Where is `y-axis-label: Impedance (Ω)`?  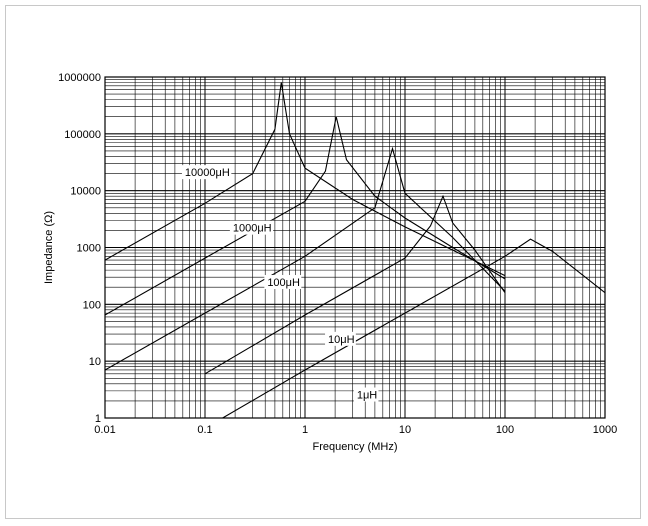
y-axis-label: Impedance (Ω) is located at coordinates (49, 247).